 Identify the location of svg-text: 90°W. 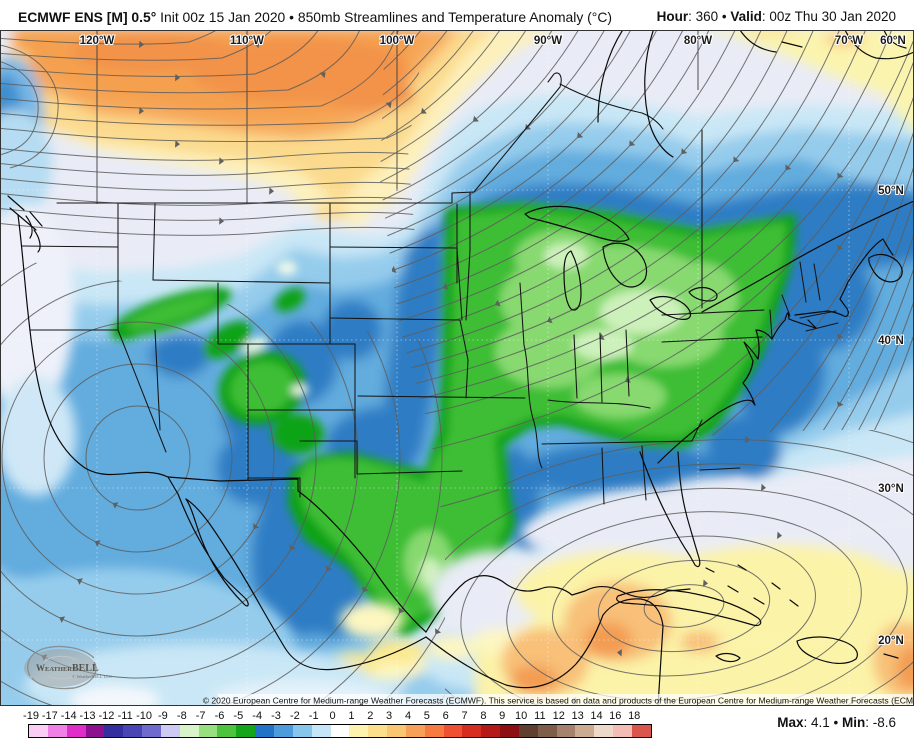
(548, 41).